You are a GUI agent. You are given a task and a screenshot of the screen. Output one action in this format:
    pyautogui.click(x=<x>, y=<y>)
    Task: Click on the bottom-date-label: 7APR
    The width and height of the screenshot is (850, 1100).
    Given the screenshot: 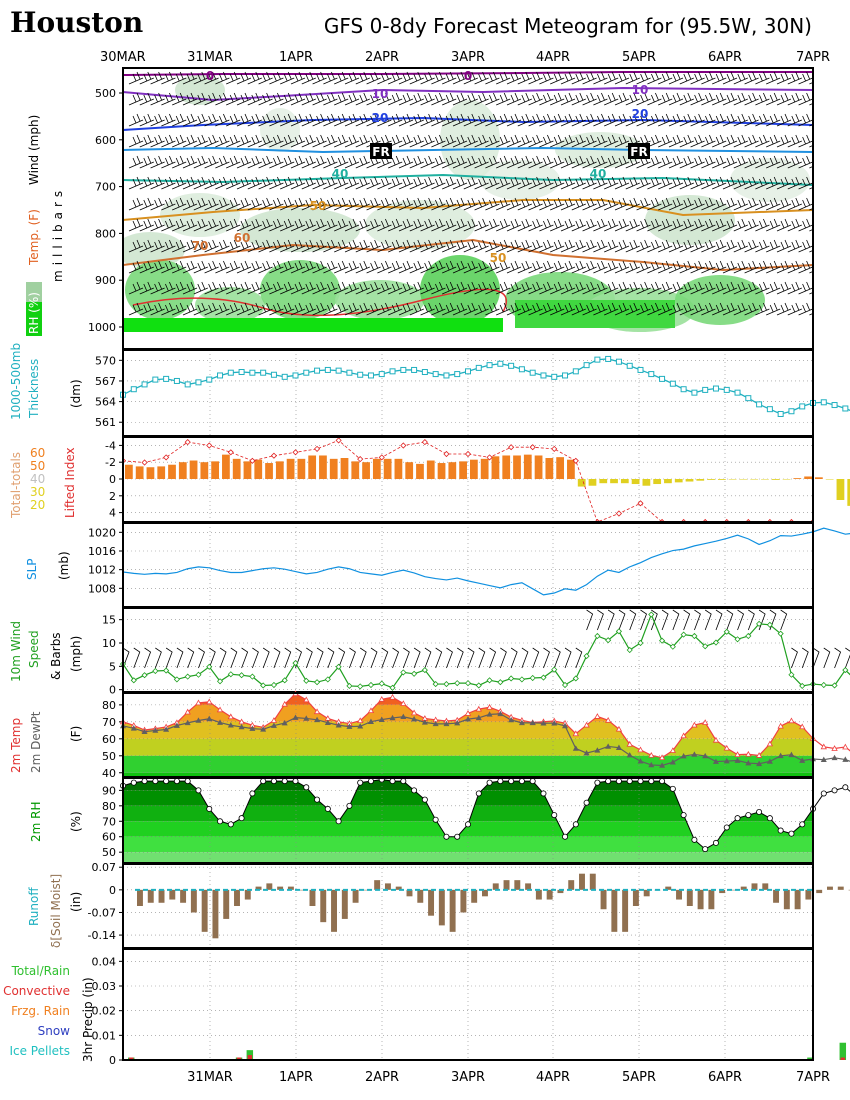 What is the action you would take?
    pyautogui.click(x=813, y=1077)
    